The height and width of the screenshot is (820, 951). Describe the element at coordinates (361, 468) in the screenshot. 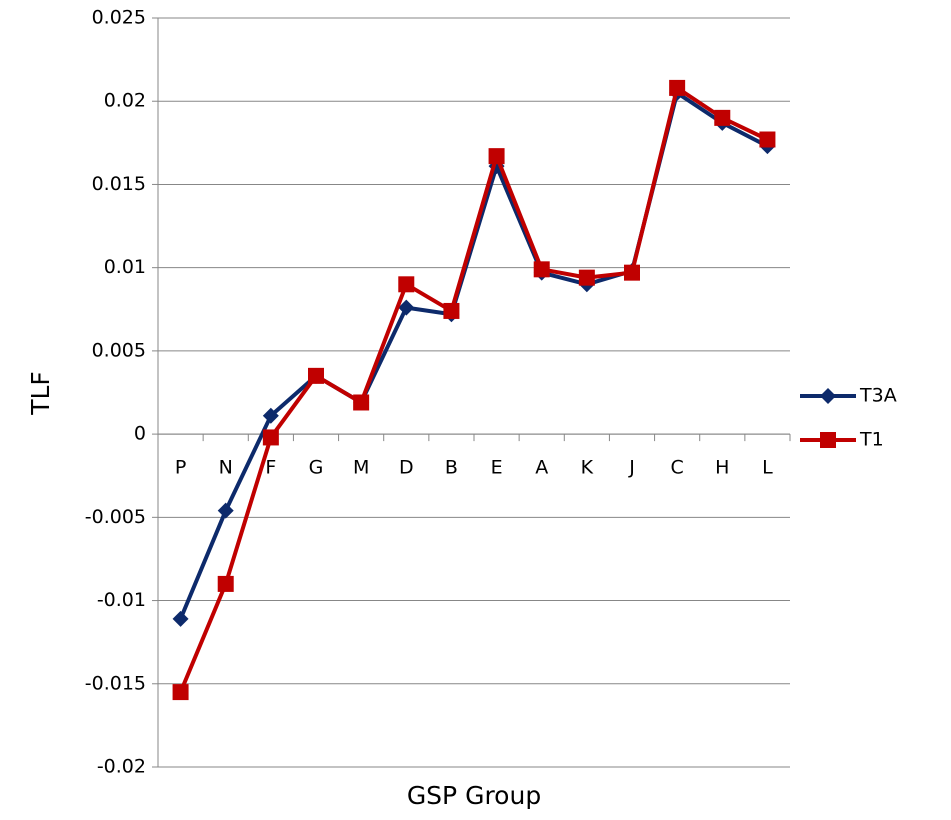

I see `x-tick-label: M` at that location.